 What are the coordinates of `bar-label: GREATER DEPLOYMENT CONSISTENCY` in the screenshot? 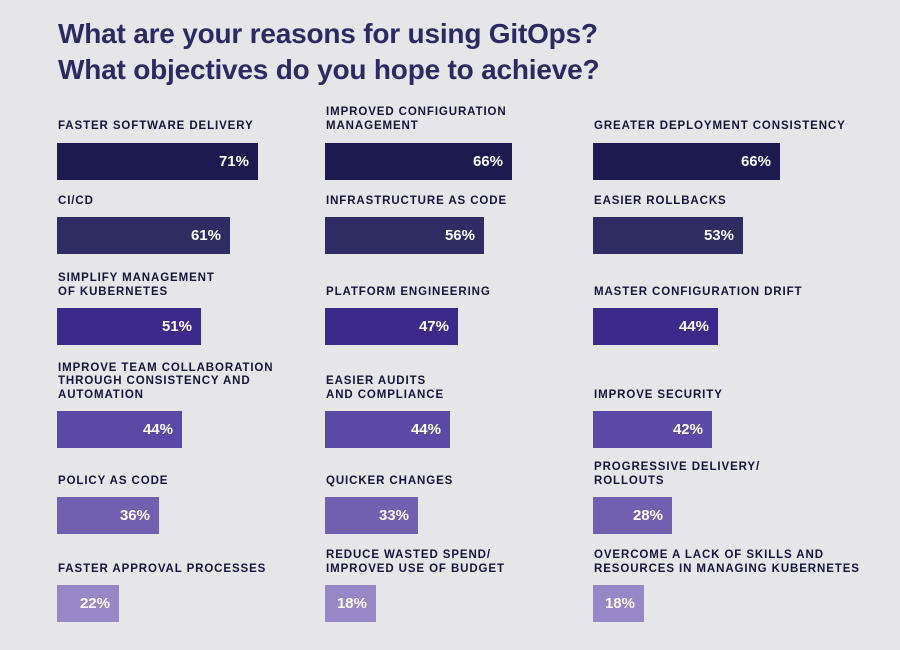 It's located at (729, 127).